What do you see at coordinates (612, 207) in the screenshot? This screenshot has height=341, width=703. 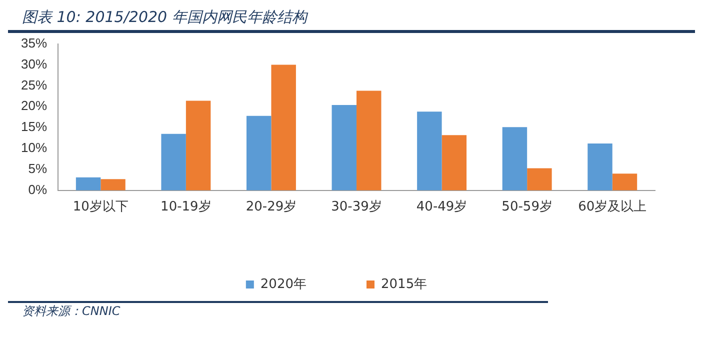 I see `x-tick-label: 60岁及以上` at bounding box center [612, 207].